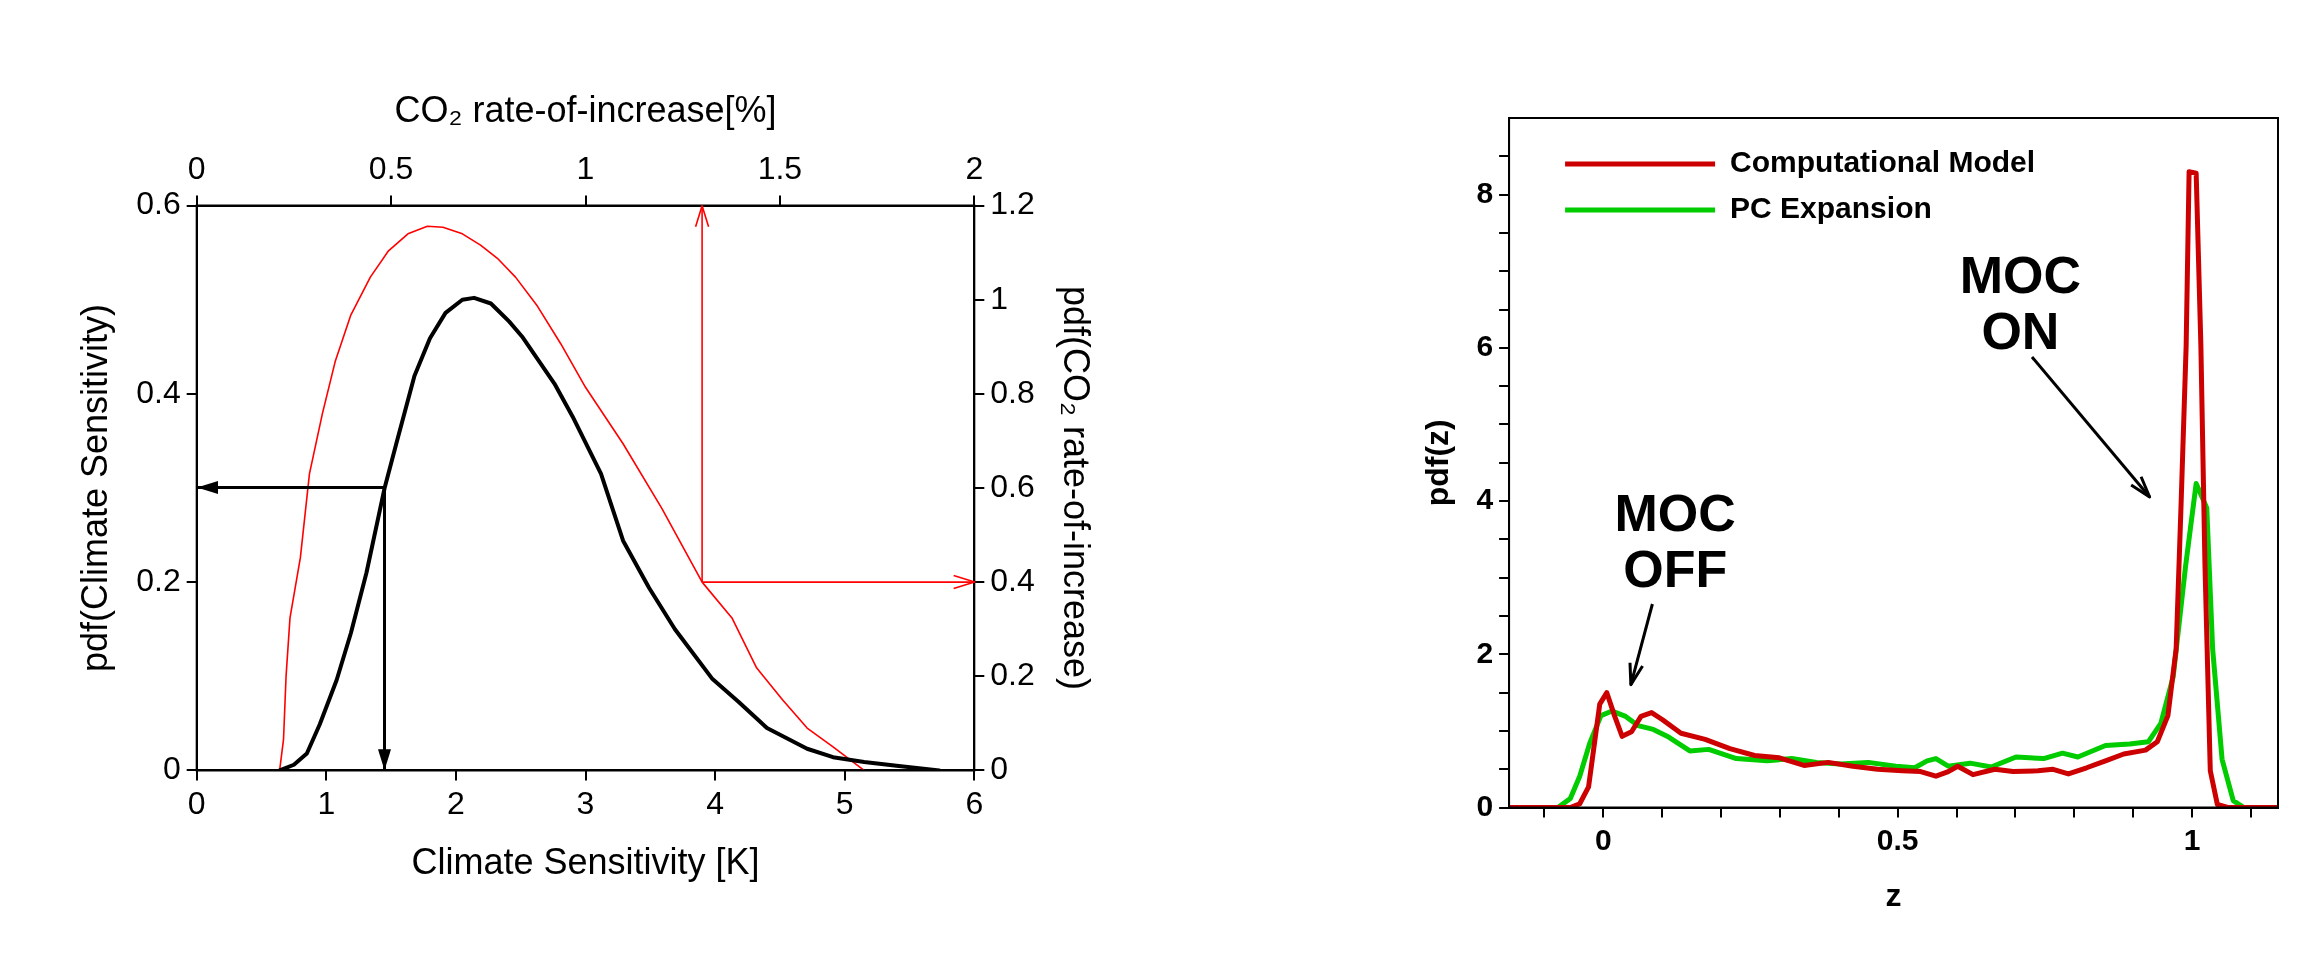  Describe the element at coordinates (999, 768) in the screenshot. I see `y2-tick-label: 0` at that location.